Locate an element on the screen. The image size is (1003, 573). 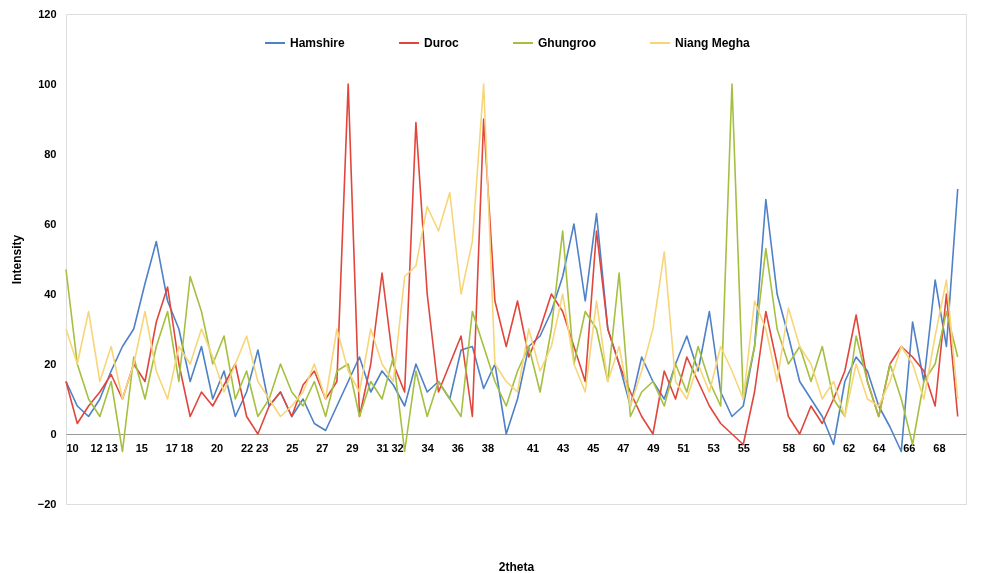
x-tick-label: 34 is located at coordinates (428, 447).